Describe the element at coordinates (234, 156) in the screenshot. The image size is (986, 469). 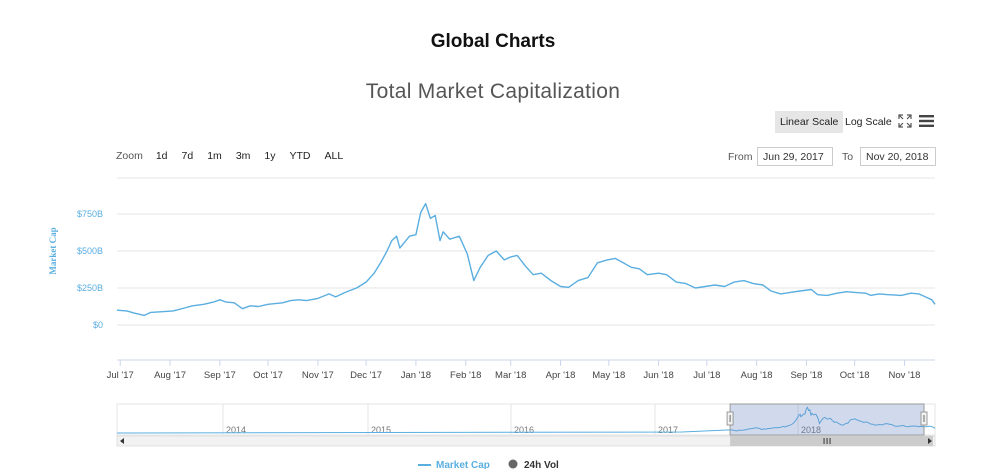
I see `zoom-controls: Zoom 1d 7d 1m 3m 1y YTD ALL` at that location.